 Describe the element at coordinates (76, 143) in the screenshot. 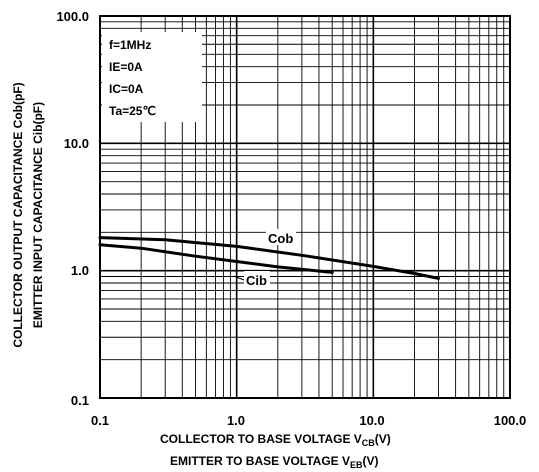

I see `y-tick-label-10: 10.0` at that location.